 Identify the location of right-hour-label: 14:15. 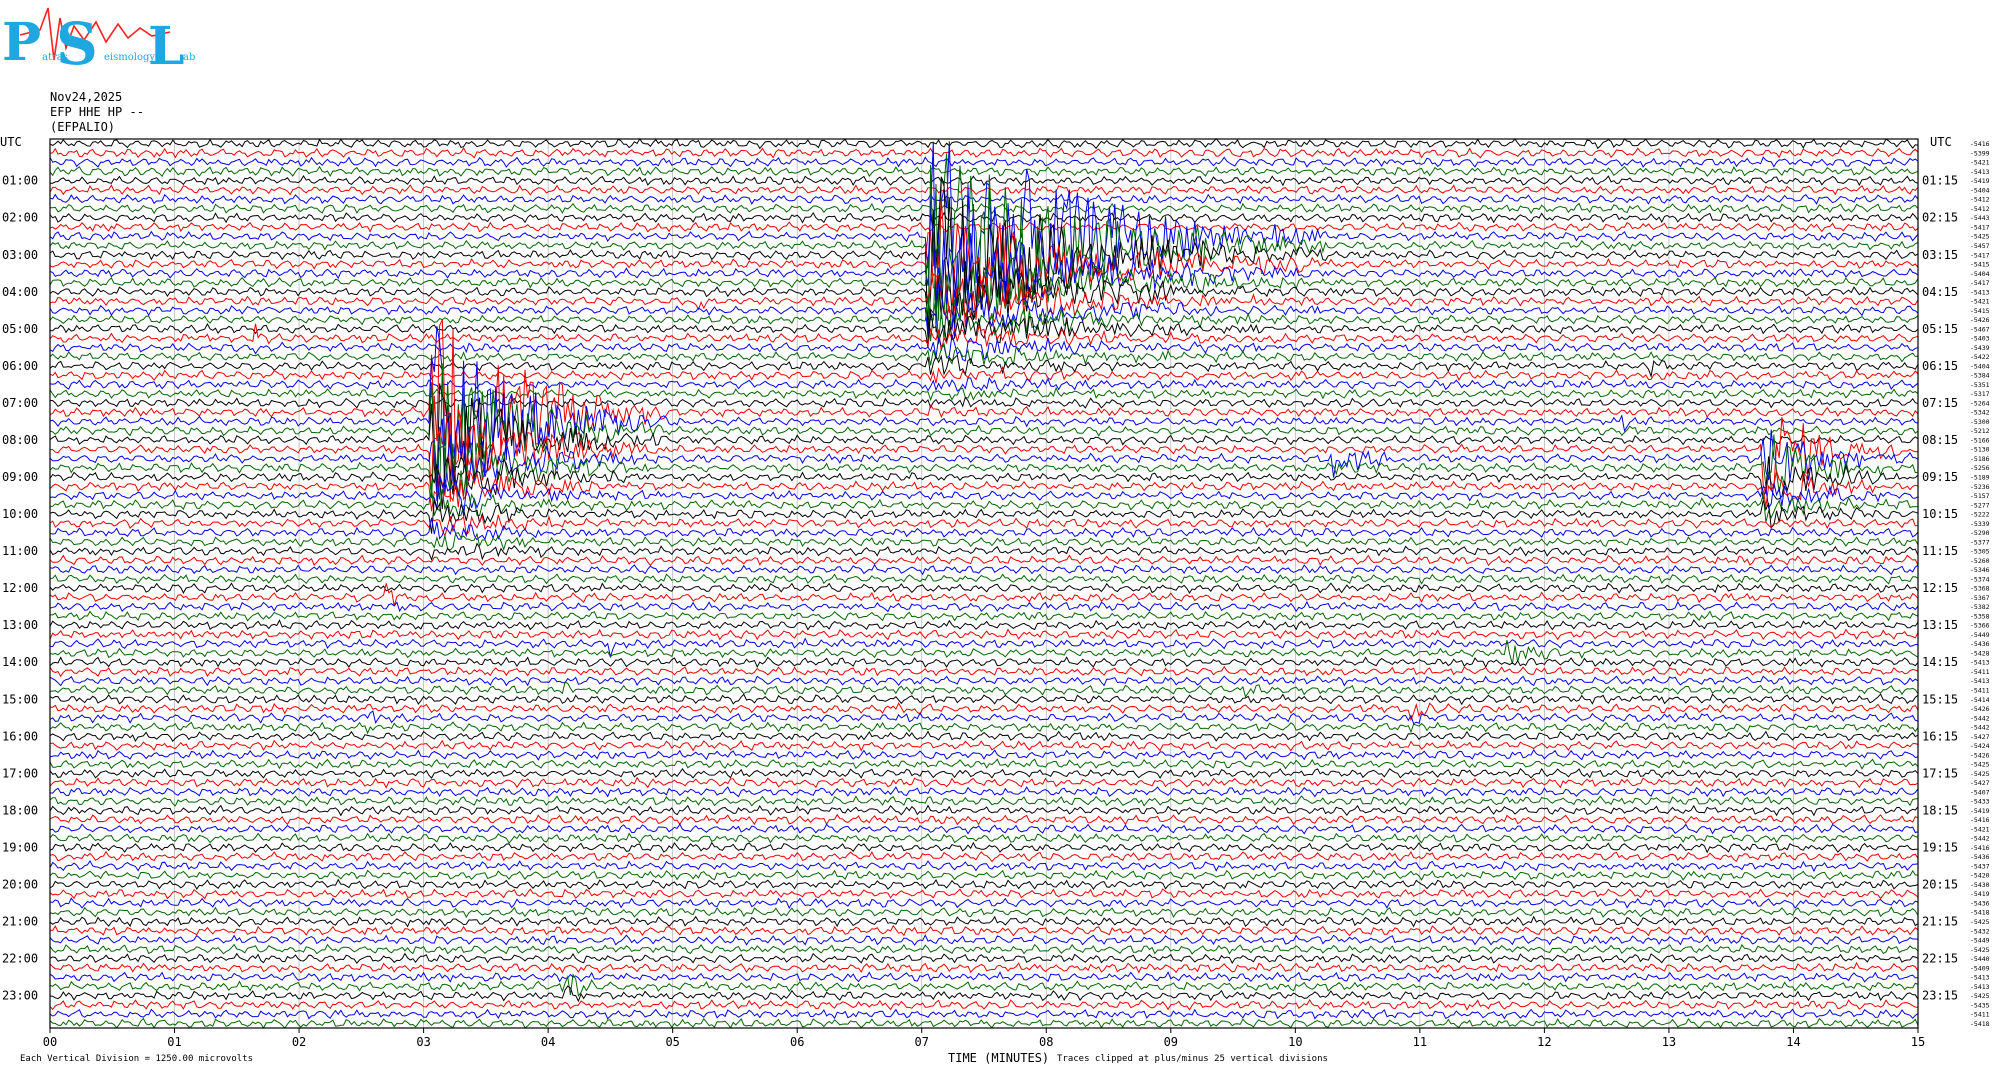
(1940, 662).